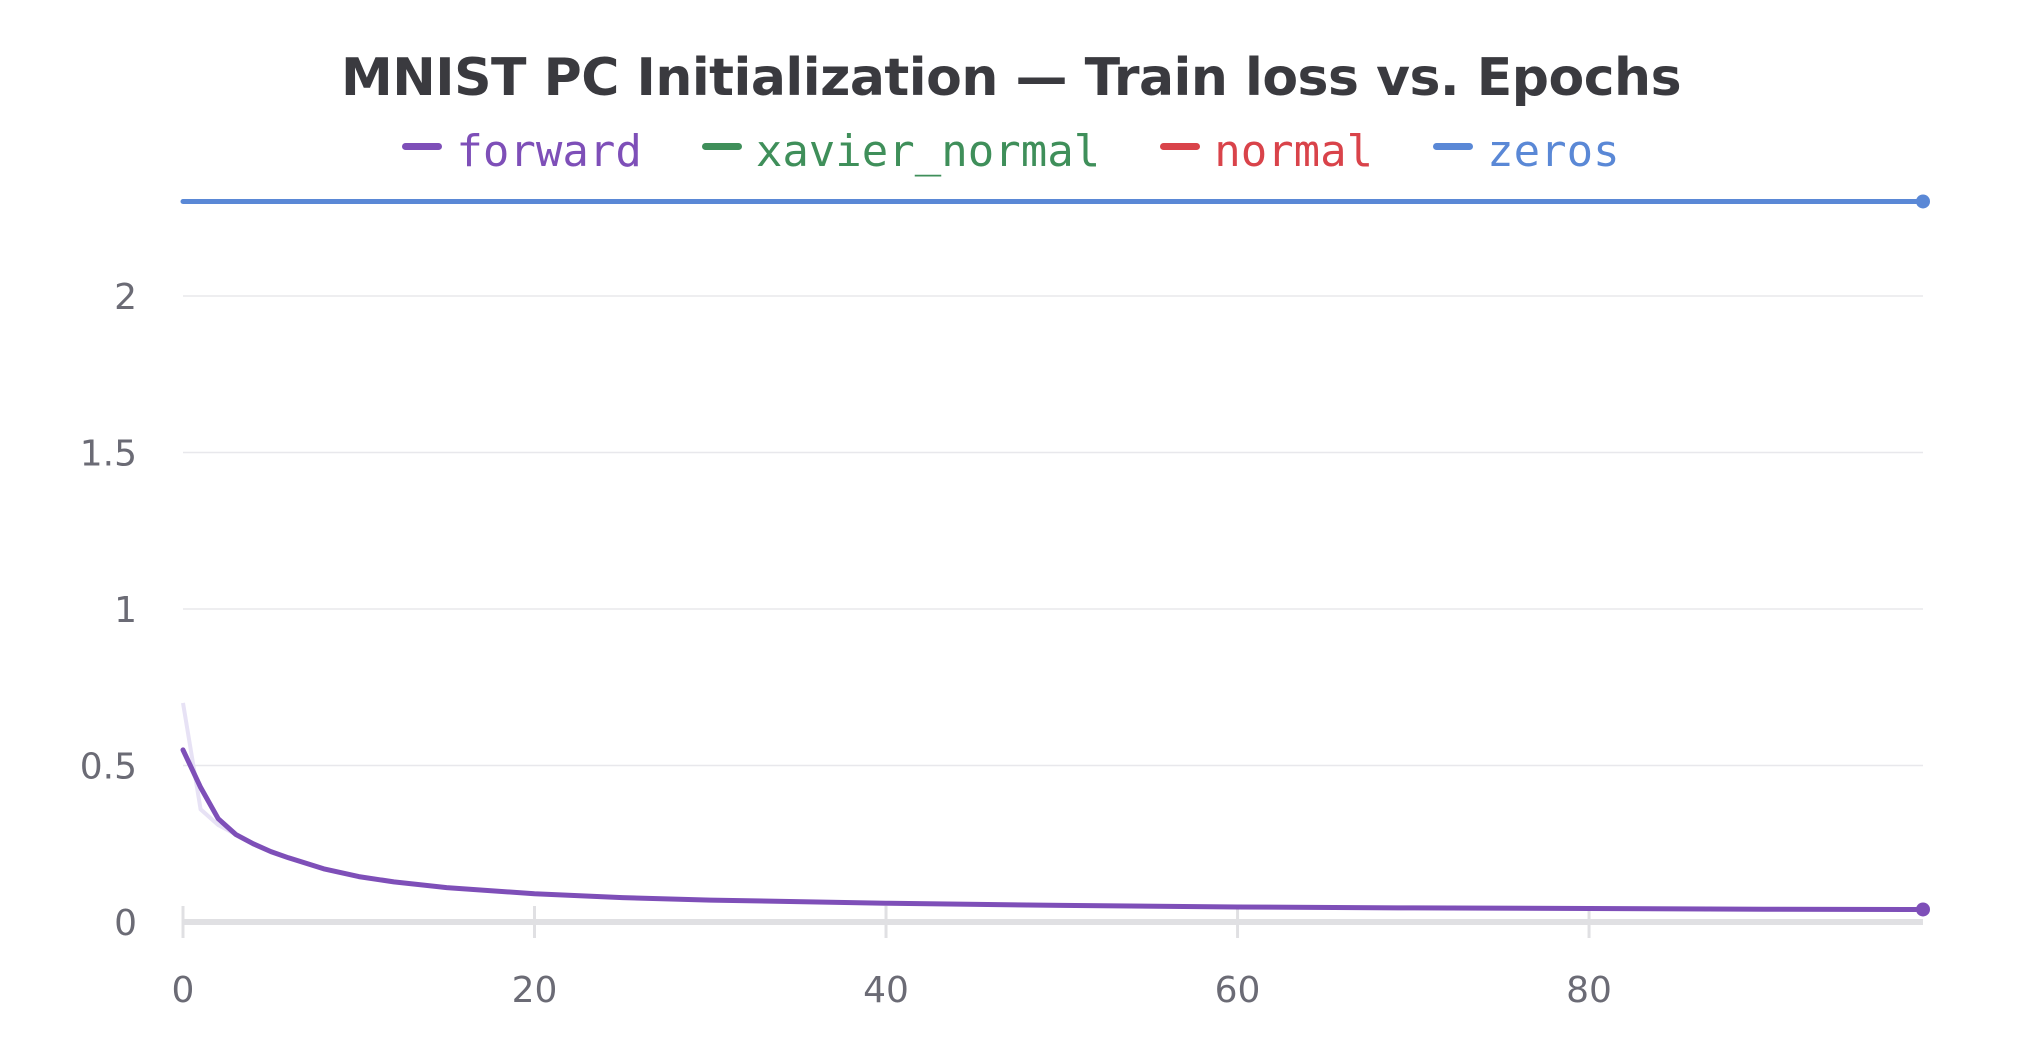 The image size is (2022, 1062). I want to click on y-tick-label: 0.5, so click(108, 767).